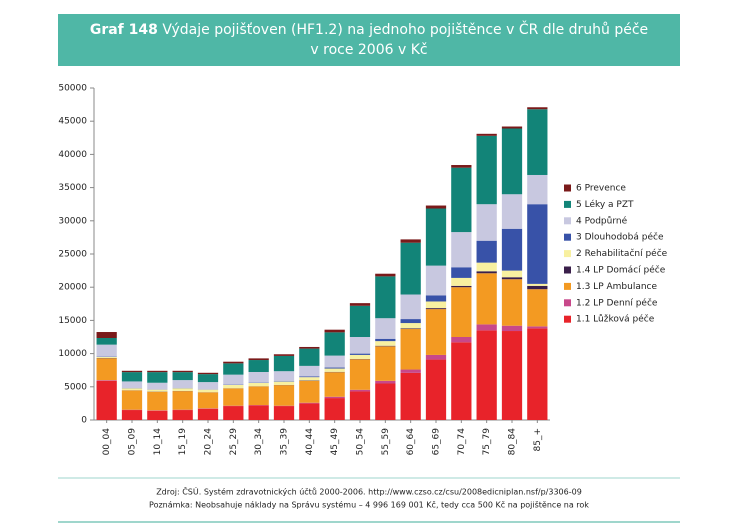 The height and width of the screenshot is (532, 730). Describe the element at coordinates (601, 189) in the screenshot. I see `legend-label: 6 Prevence` at that location.